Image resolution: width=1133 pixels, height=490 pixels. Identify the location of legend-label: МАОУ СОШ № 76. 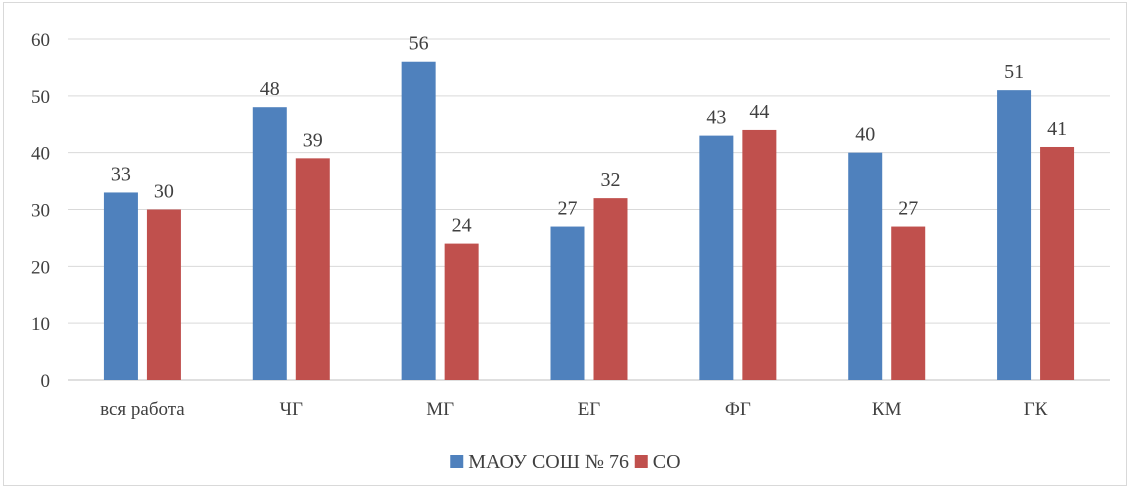
(548, 462).